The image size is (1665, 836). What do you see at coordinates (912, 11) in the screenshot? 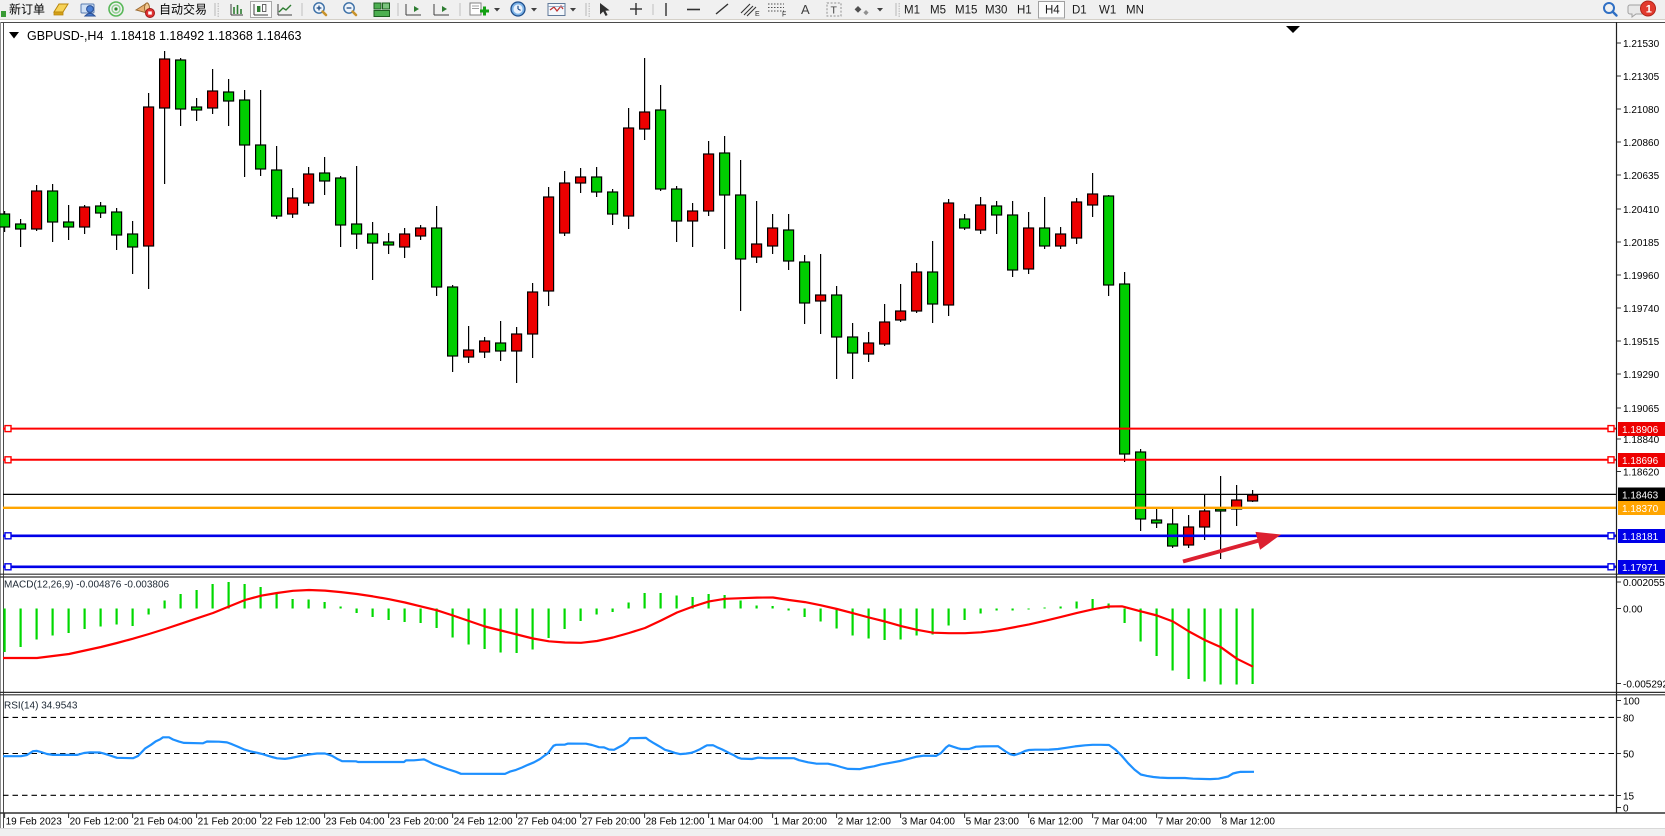
I see `svg-text: M1` at bounding box center [912, 11].